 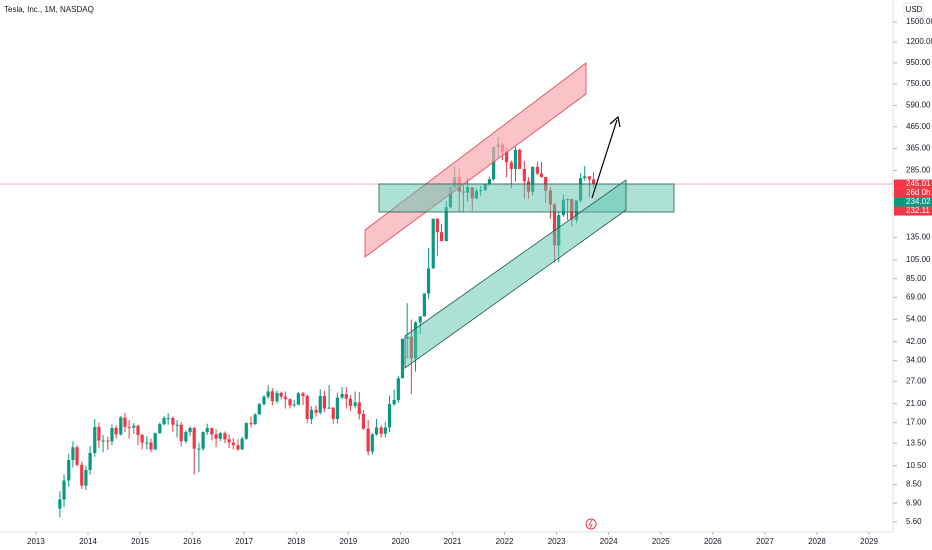 What do you see at coordinates (869, 541) in the screenshot?
I see `x-tick-label: 2029` at bounding box center [869, 541].